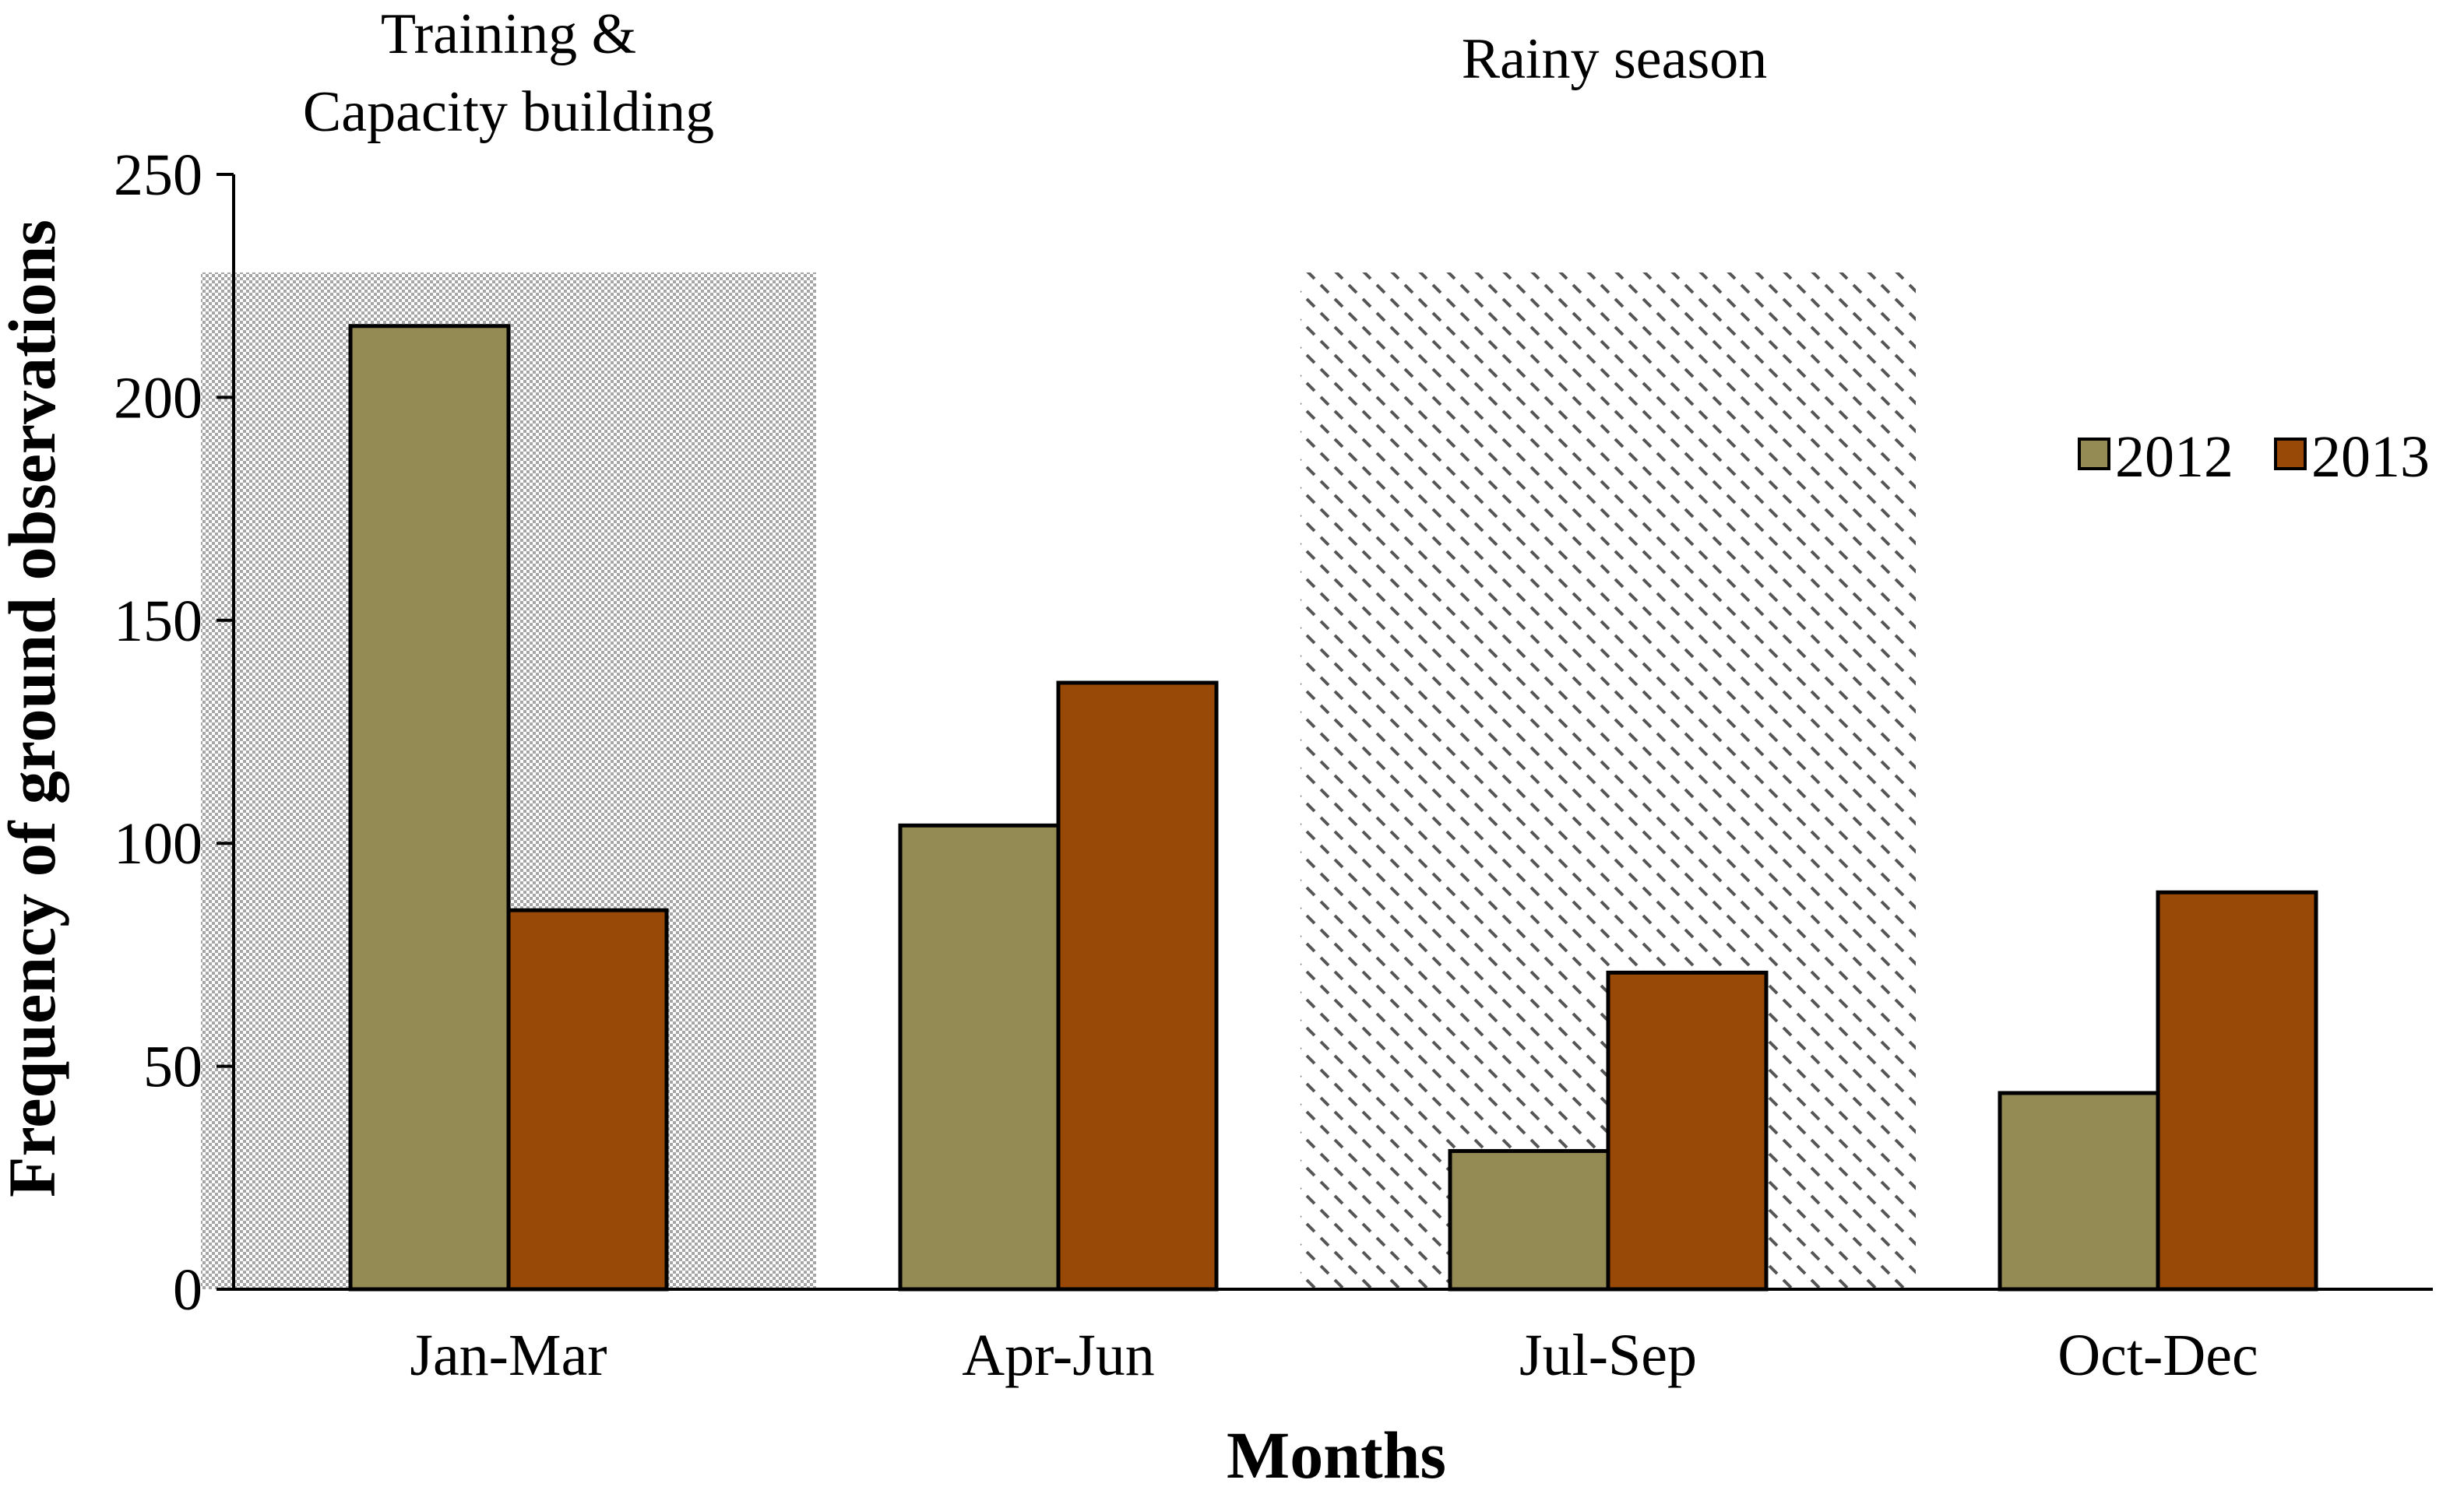 The image size is (2464, 1501). Describe the element at coordinates (34, 708) in the screenshot. I see `y-axis-title: Frequency of ground observations` at that location.